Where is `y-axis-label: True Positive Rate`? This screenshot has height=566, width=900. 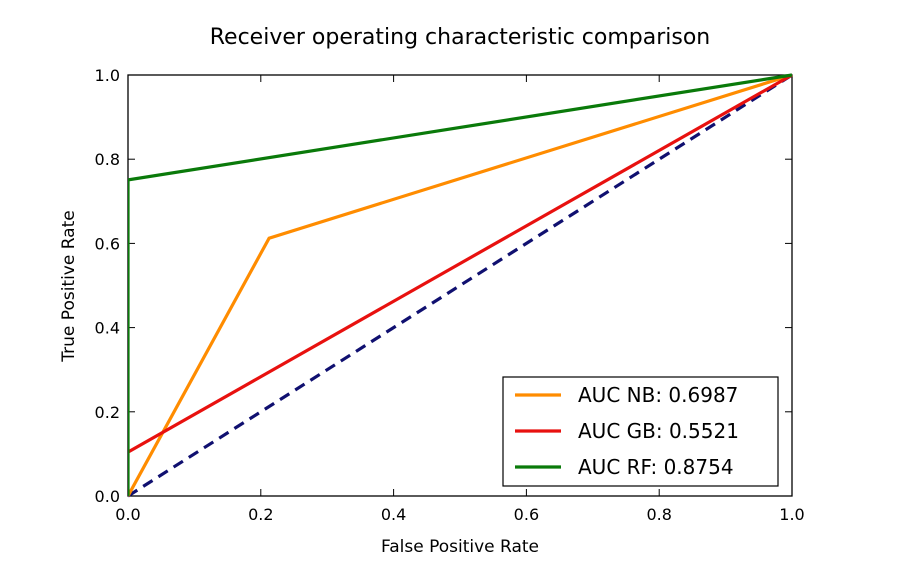
y-axis-label: True Positive Rate is located at coordinates (69, 286).